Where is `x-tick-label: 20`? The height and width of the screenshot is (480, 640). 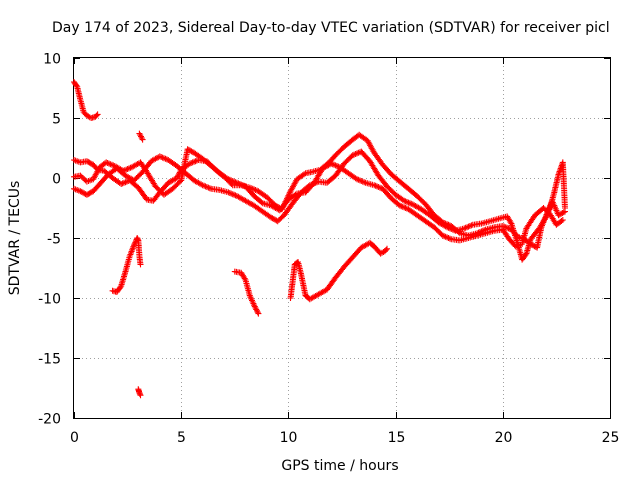 x-tick-label: 20 is located at coordinates (504, 438).